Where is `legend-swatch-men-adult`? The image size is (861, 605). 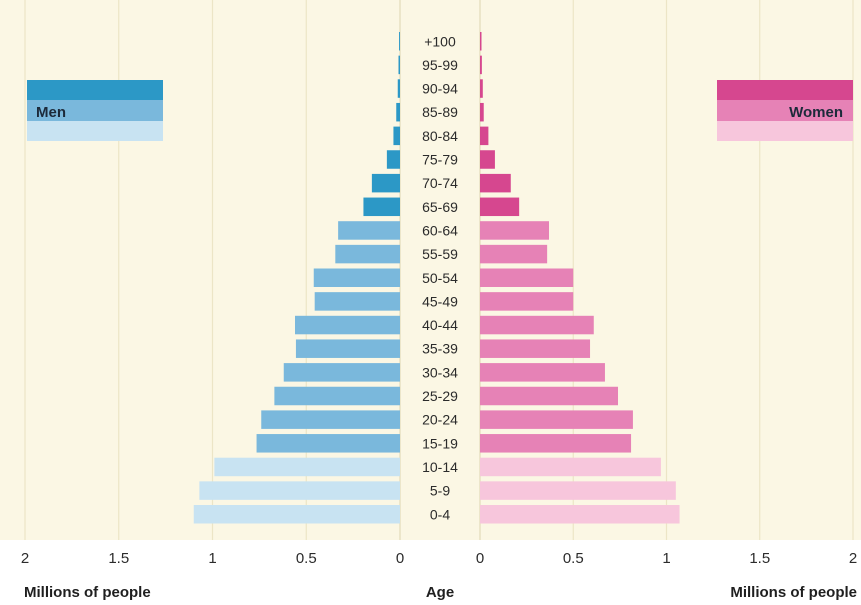 legend-swatch-men-adult is located at coordinates (95, 110).